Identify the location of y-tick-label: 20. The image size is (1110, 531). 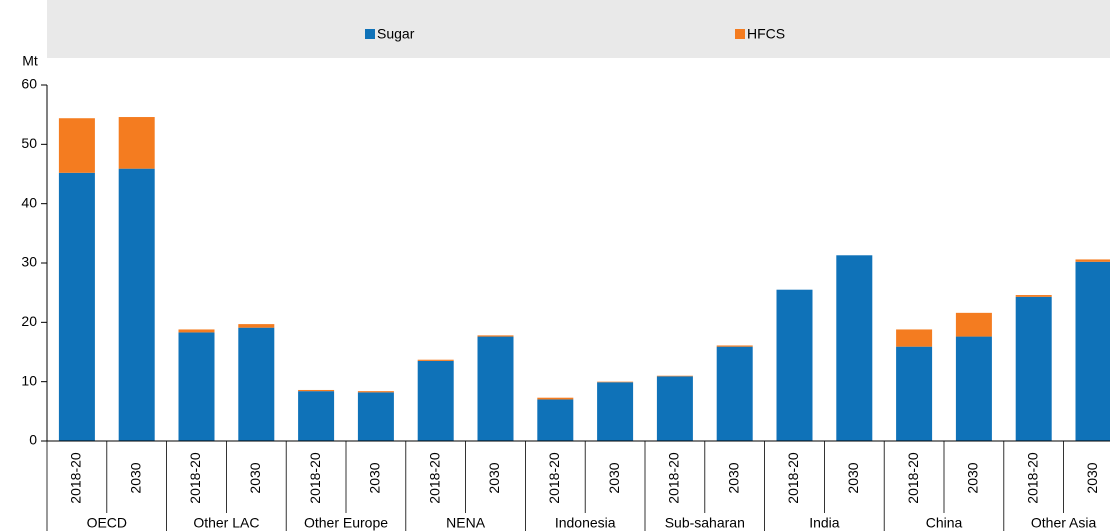
(29, 321).